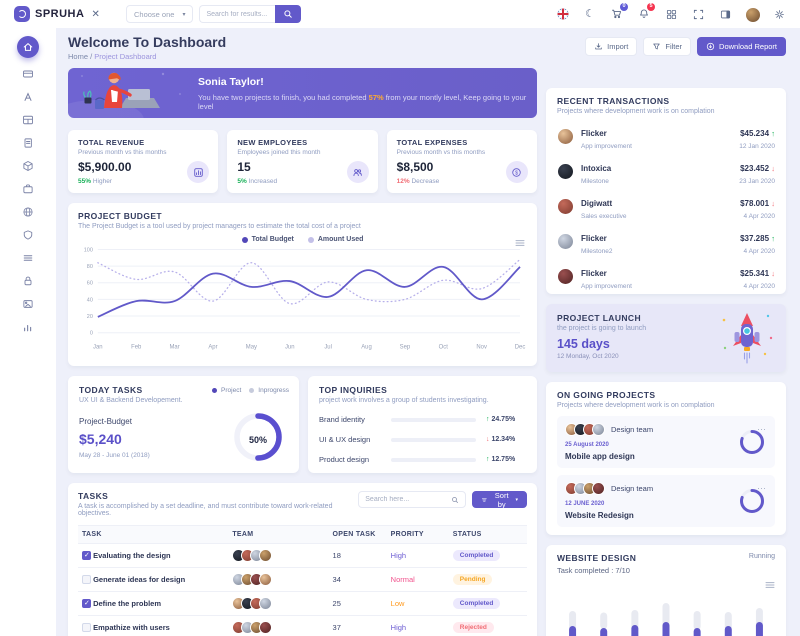 This screenshot has width=800, height=636. I want to click on transaction-amount: $45.234, so click(755, 133).